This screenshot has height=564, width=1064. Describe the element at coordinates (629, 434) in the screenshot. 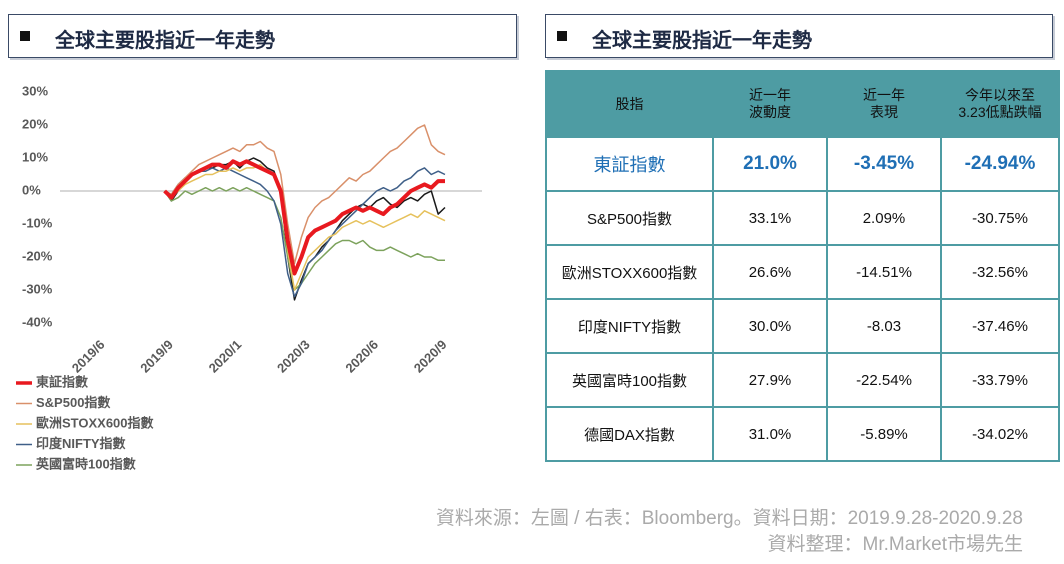

I see `table-cell: 德國DAX指數` at that location.